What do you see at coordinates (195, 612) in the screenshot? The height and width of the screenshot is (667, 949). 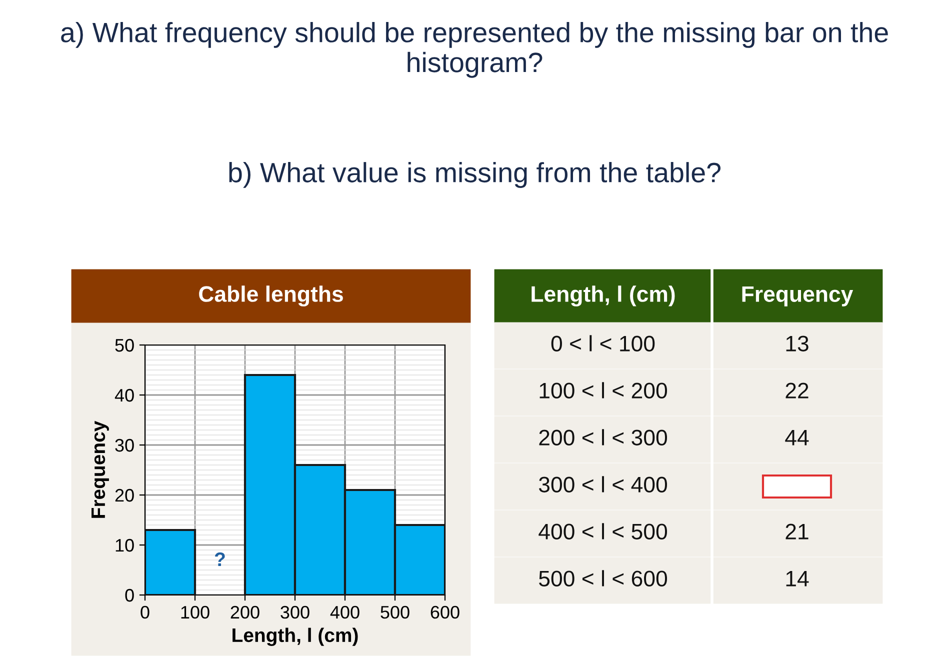 I see `x-tick-label: 100` at bounding box center [195, 612].